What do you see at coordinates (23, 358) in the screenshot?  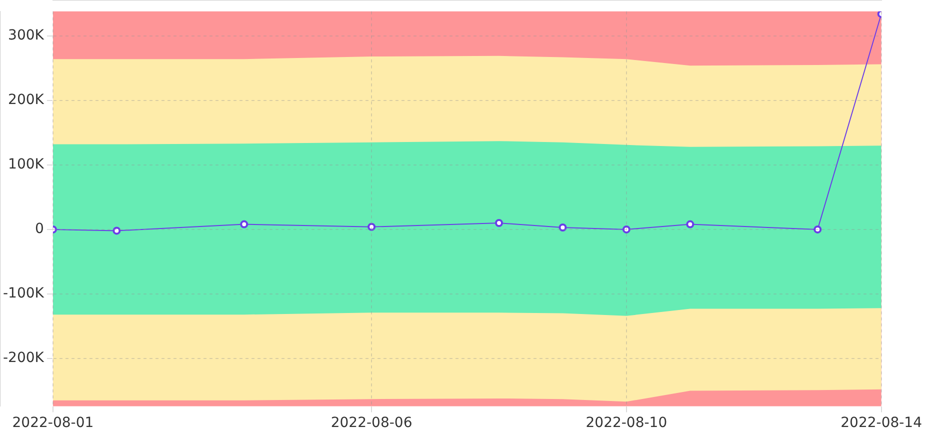 I see `y-tick-label: -200K` at bounding box center [23, 358].